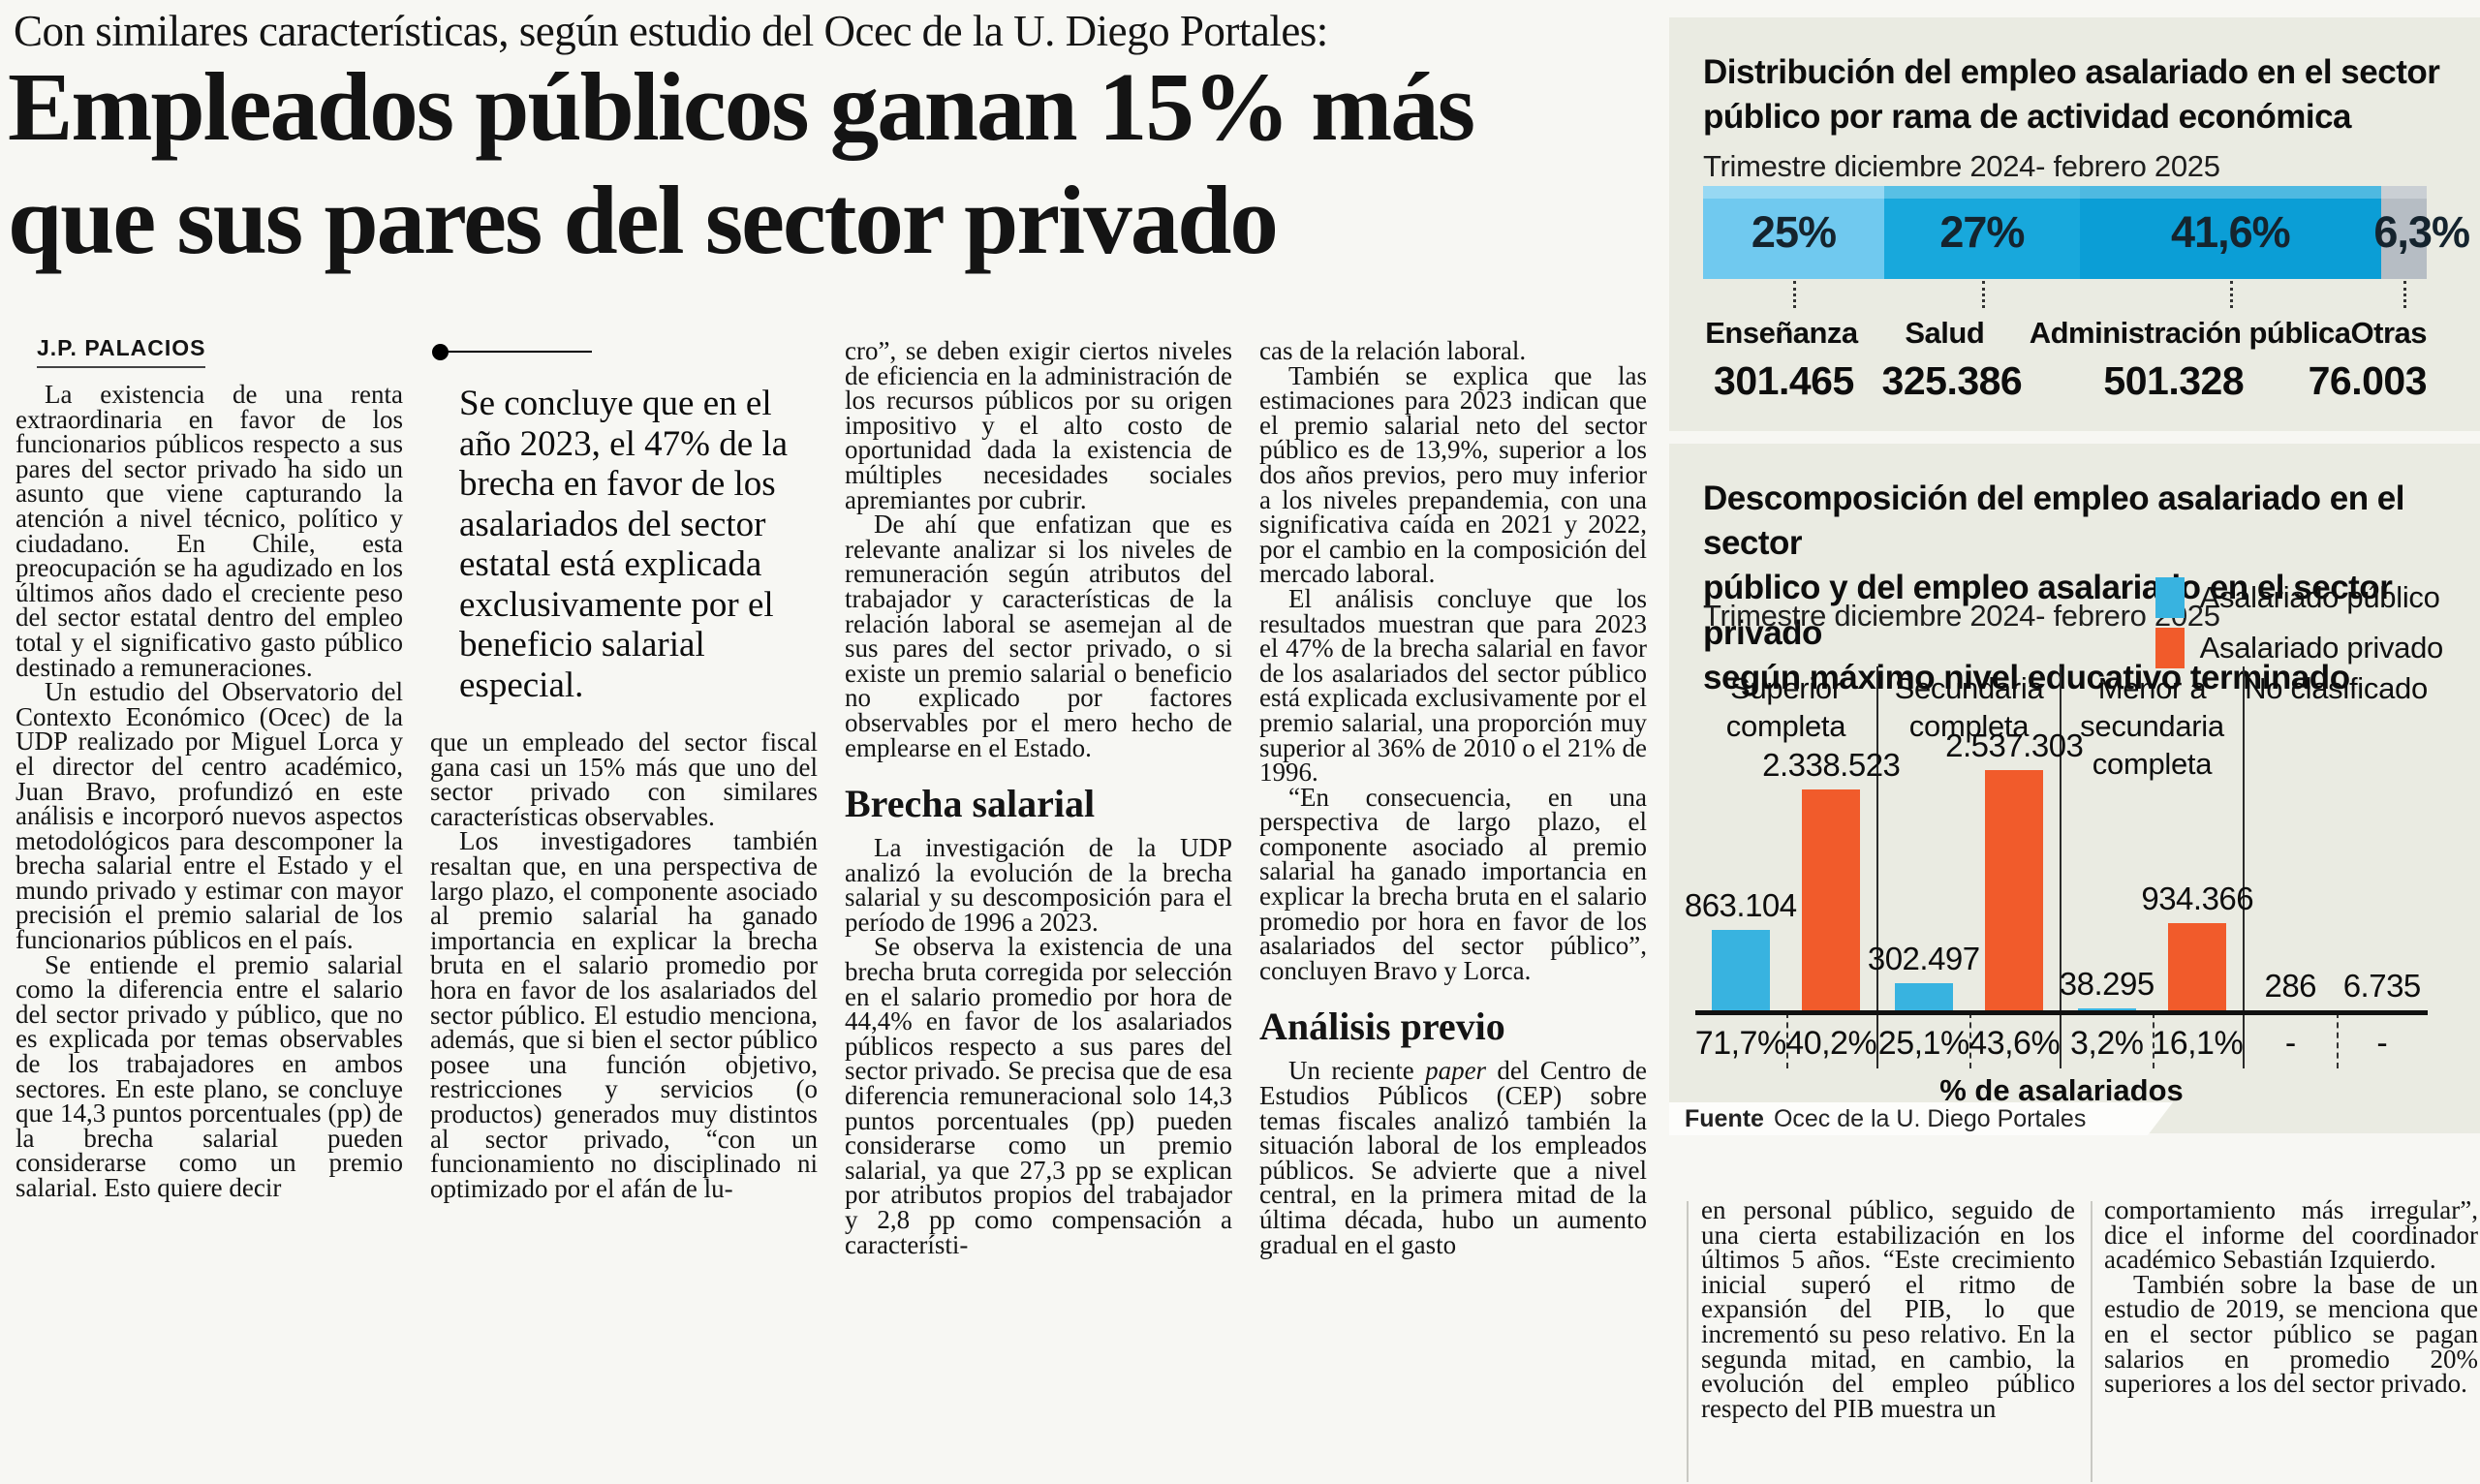  What do you see at coordinates (1969, 707) in the screenshot?
I see `group-category-label: Secundaria completa` at bounding box center [1969, 707].